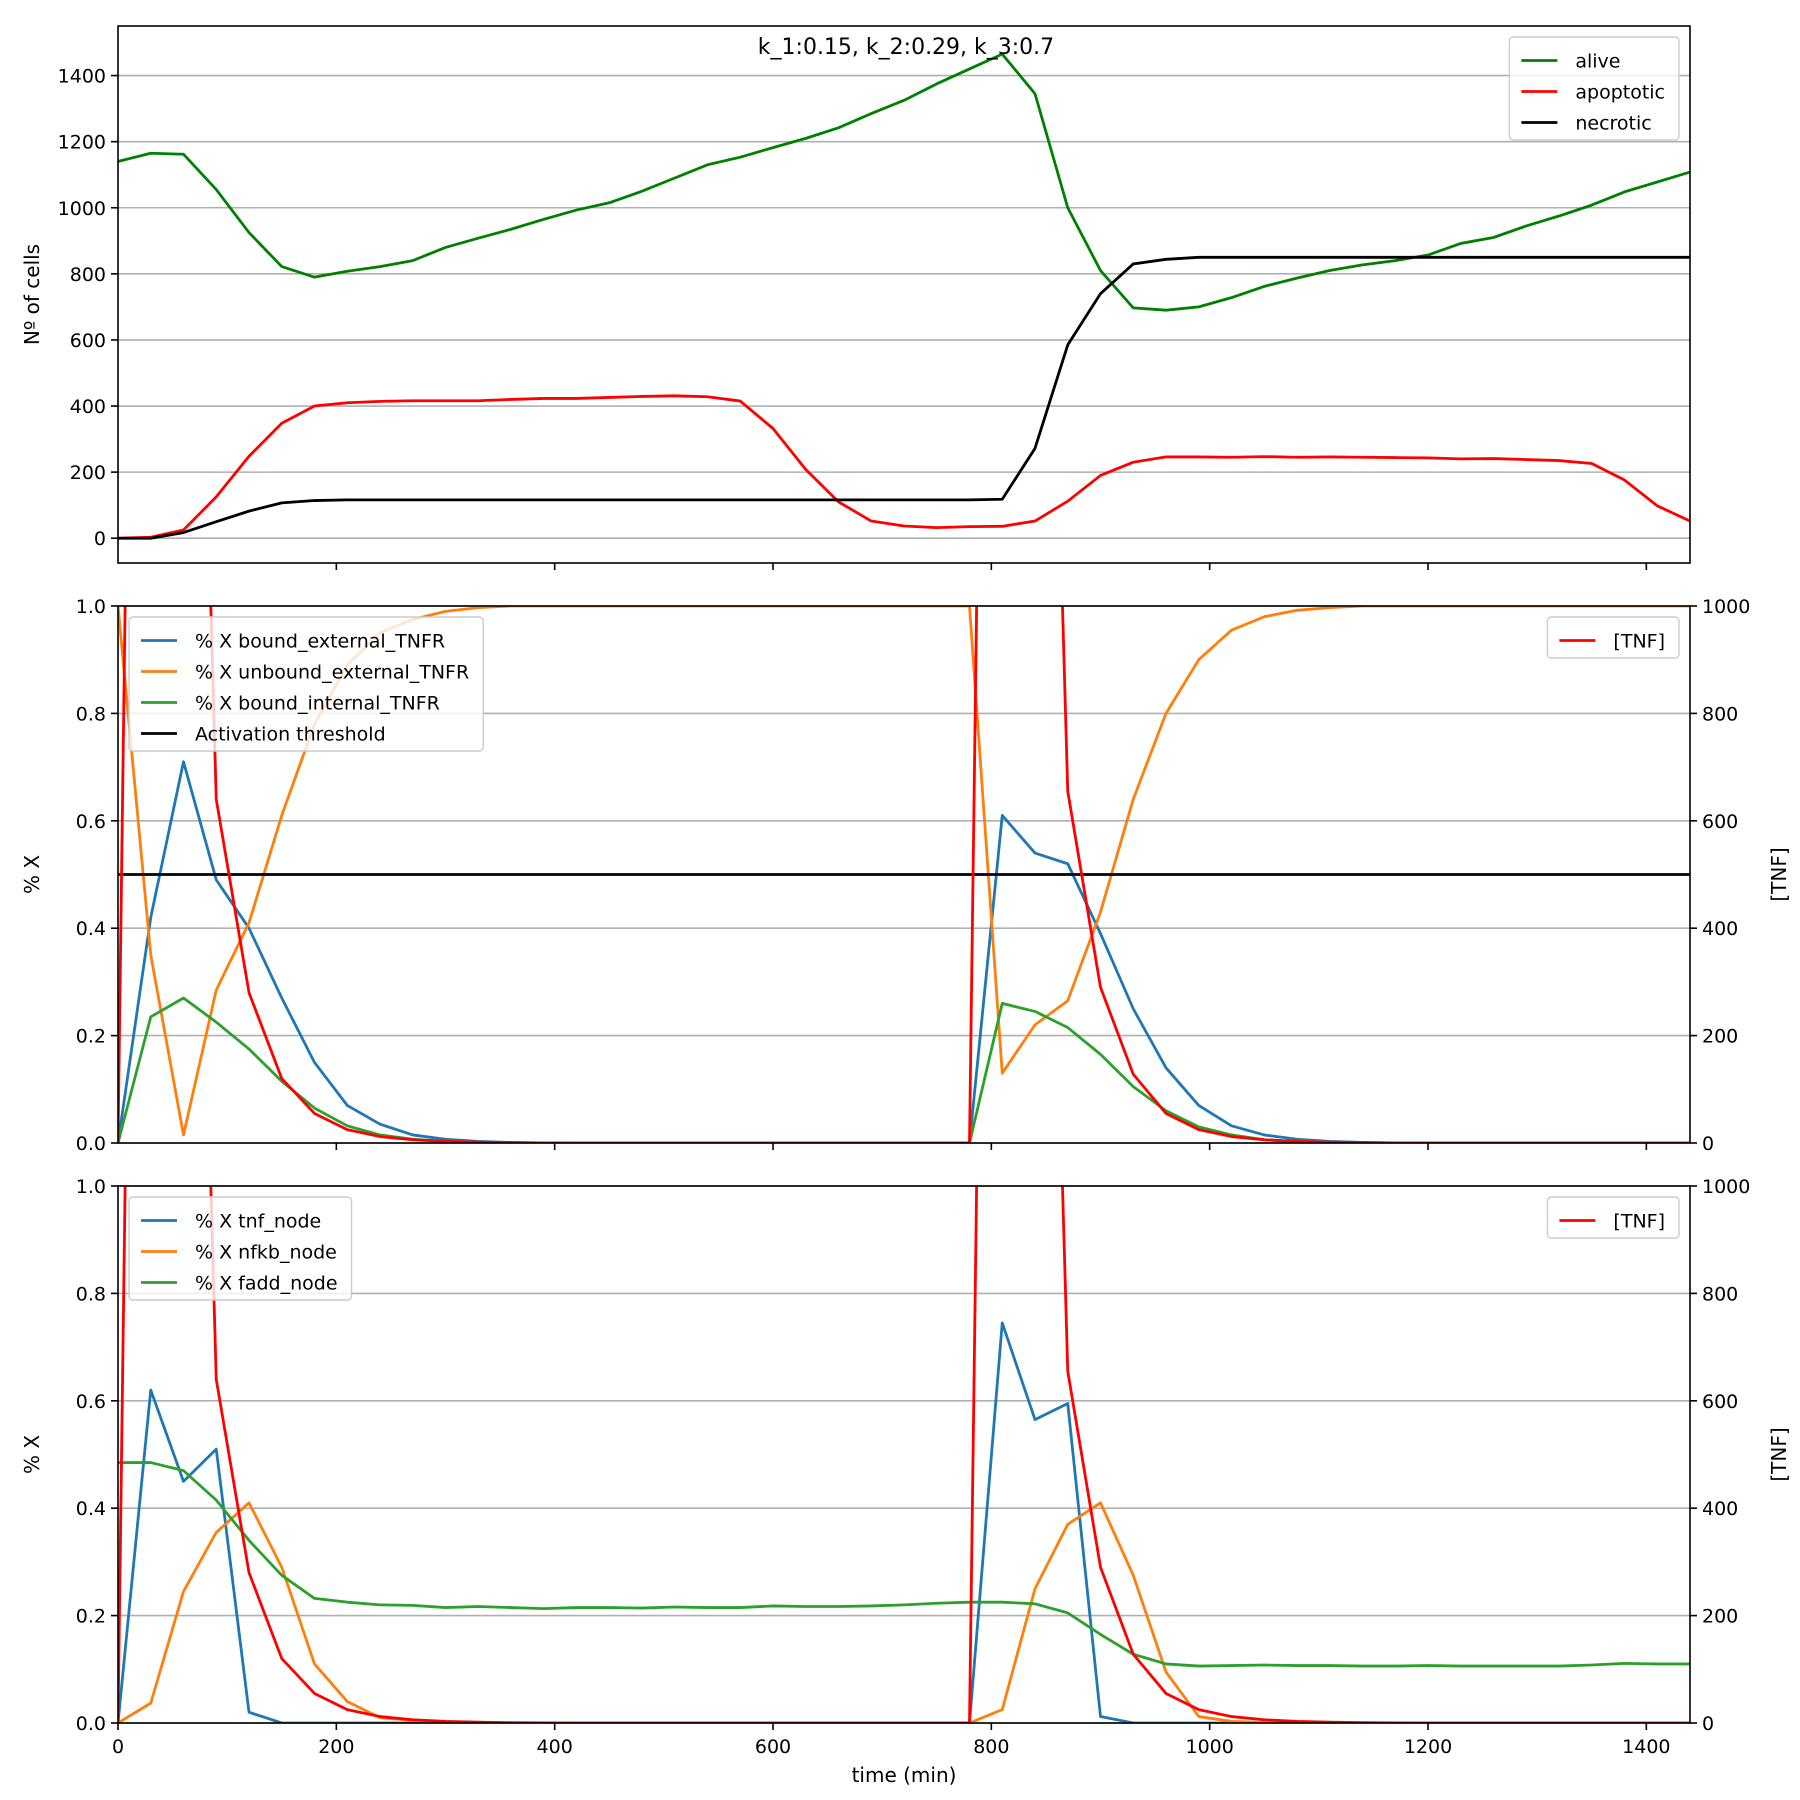 The image size is (1800, 1800). What do you see at coordinates (82, 209) in the screenshot?
I see `y-tick-label: 1000` at bounding box center [82, 209].